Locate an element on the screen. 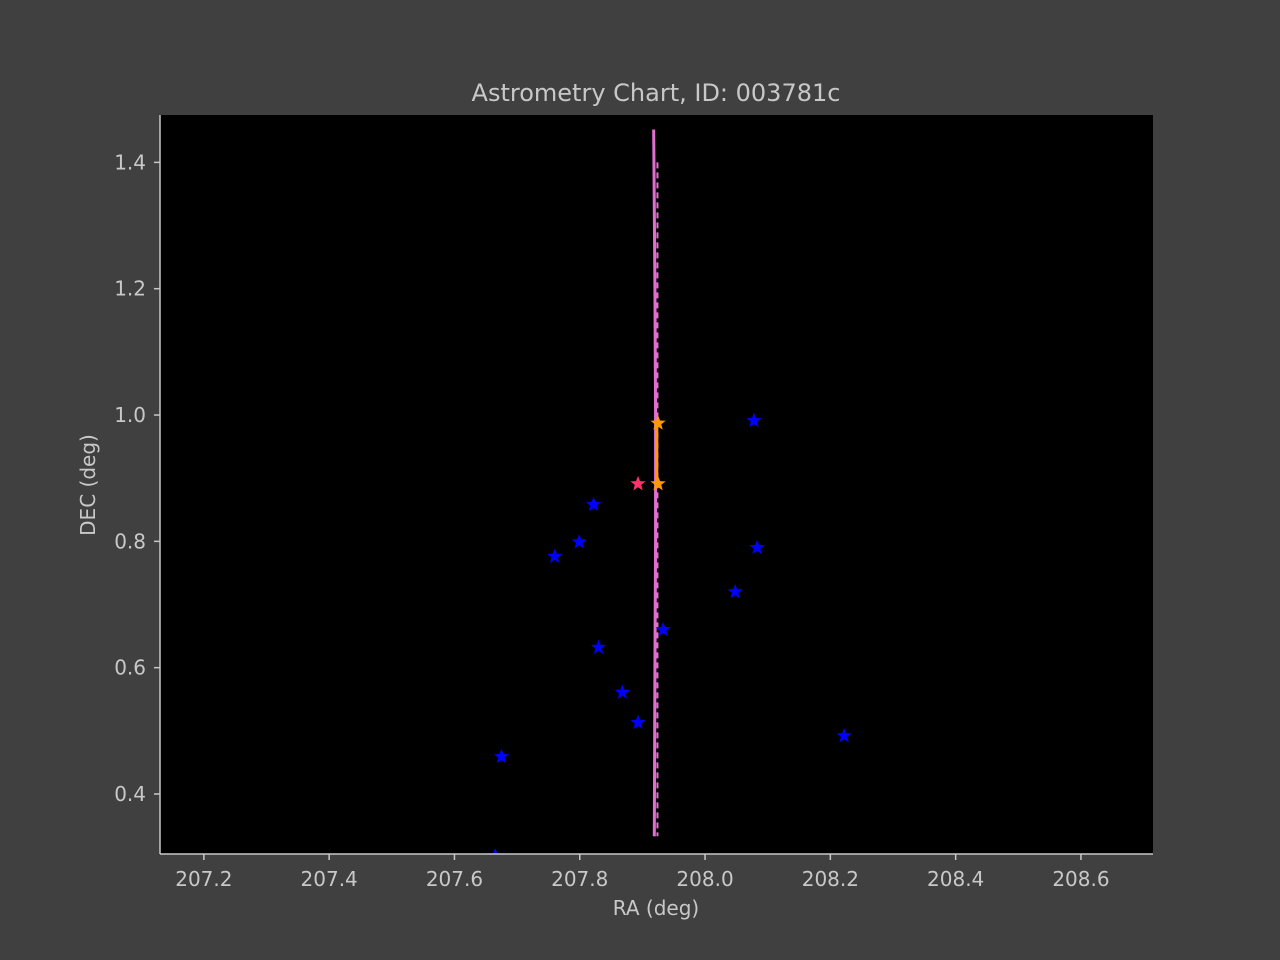  y-tick-label: 1.0 is located at coordinates (130, 415).